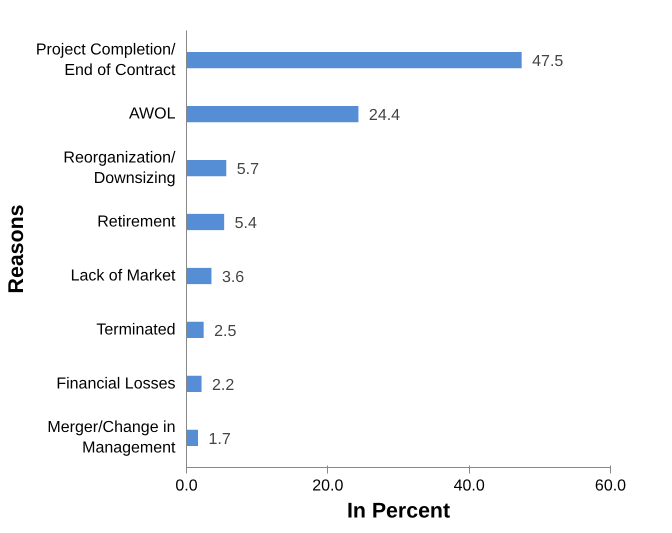 The image size is (672, 533). I want to click on y-tick-label: Retirement, so click(136, 222).